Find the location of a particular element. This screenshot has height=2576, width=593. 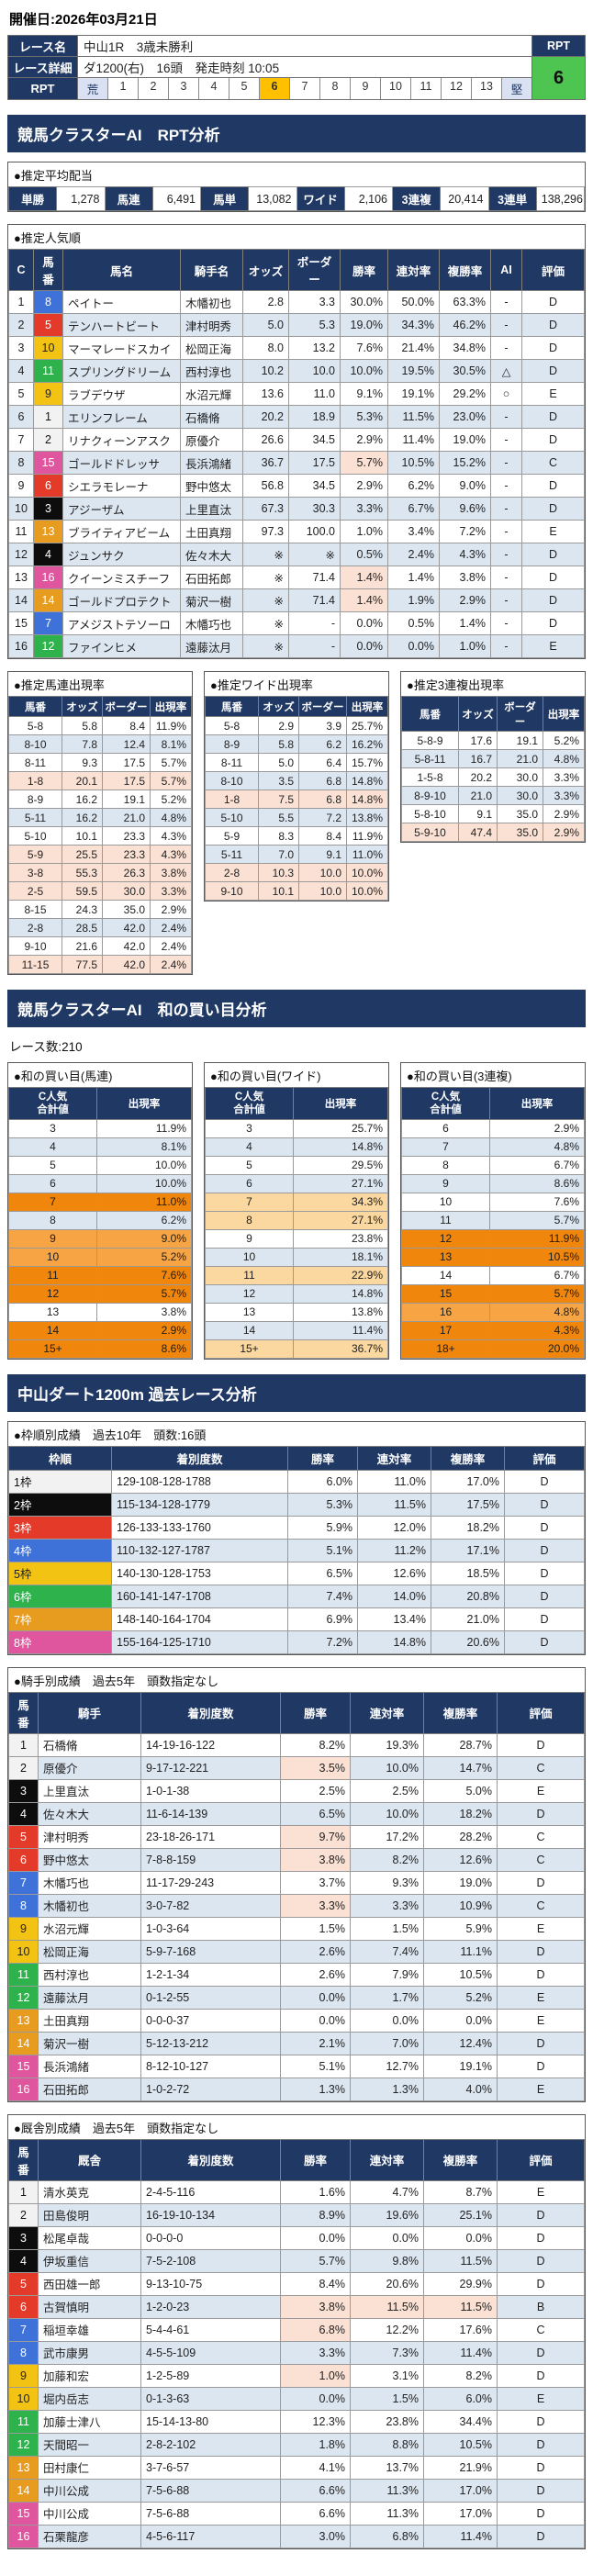

border-cell: 35.0 is located at coordinates (520, 832).